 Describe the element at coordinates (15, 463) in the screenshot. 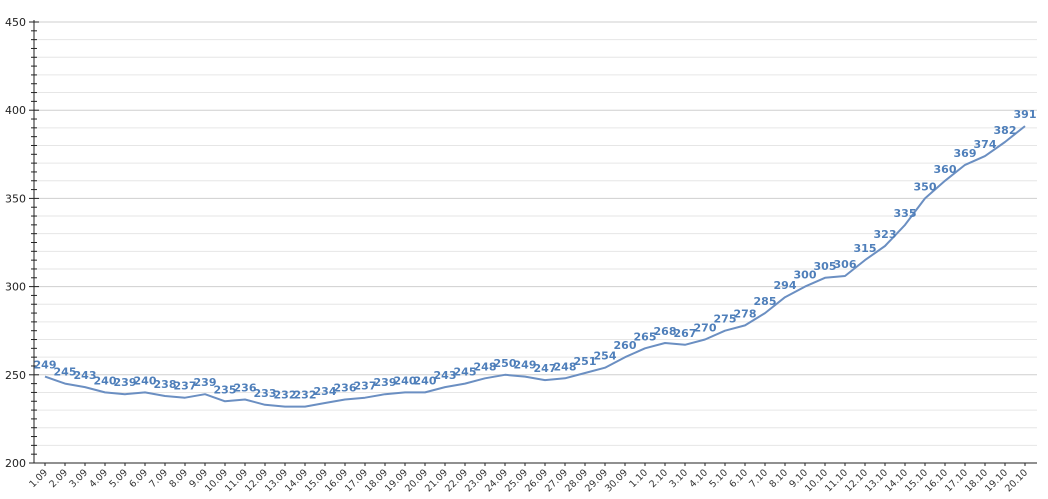

I see `y-tick-label: 200` at that location.